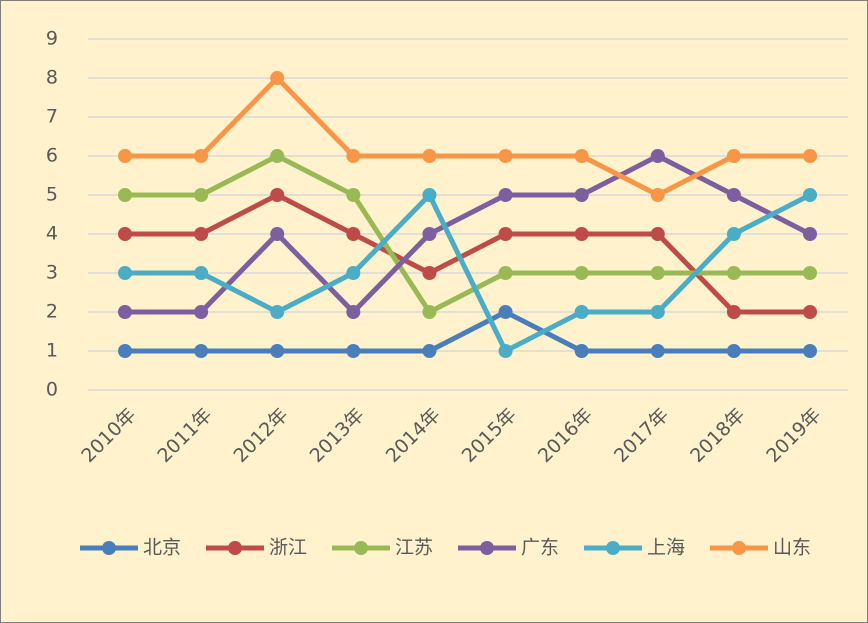  What do you see at coordinates (288, 548) in the screenshot?
I see `legend-label: 浙江` at bounding box center [288, 548].